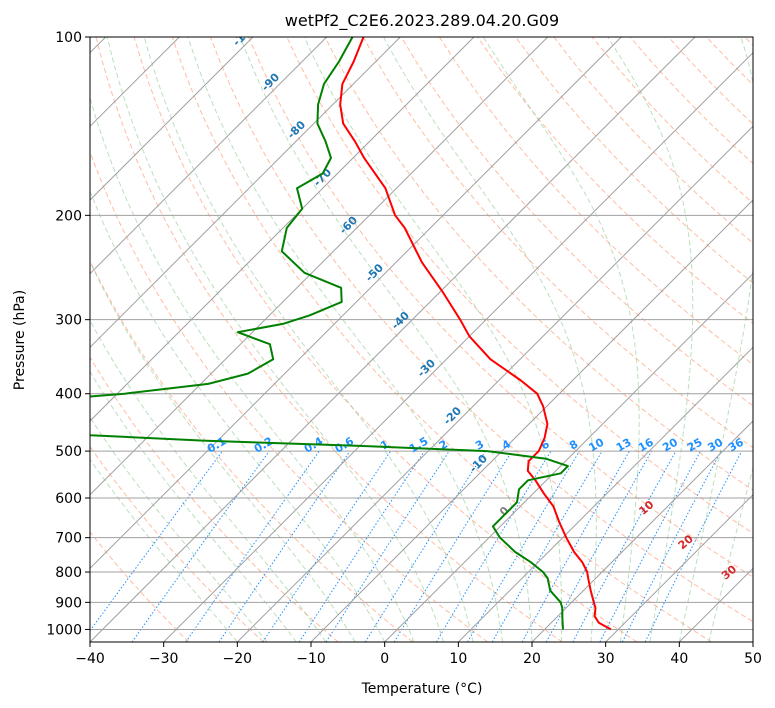  I want to click on y-tick-label: 1000, so click(64, 630).